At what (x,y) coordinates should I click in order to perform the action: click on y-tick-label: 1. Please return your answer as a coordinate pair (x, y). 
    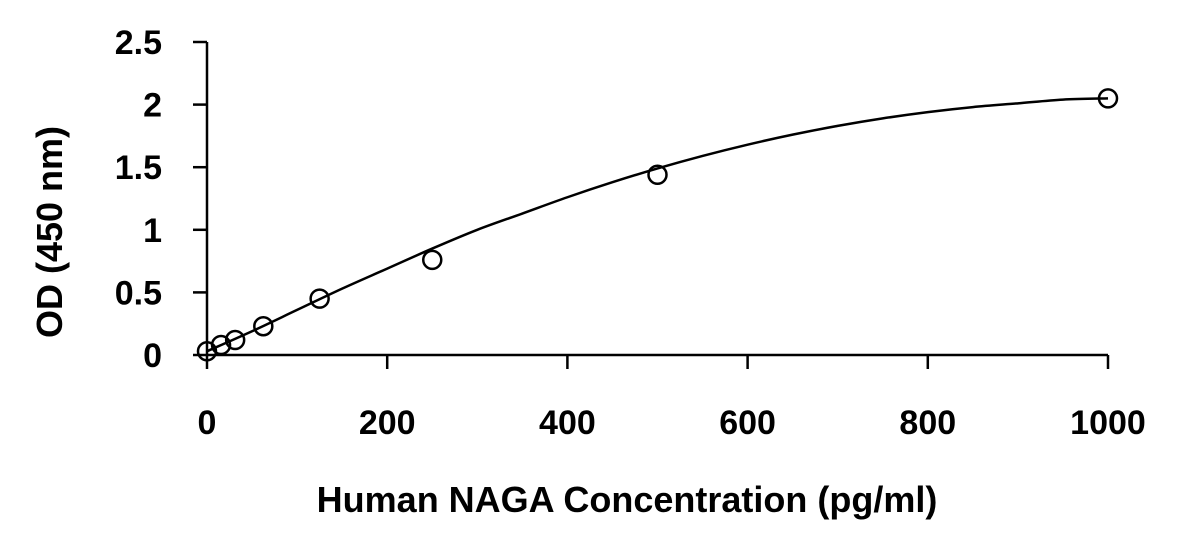
    Looking at the image, I should click on (152, 231).